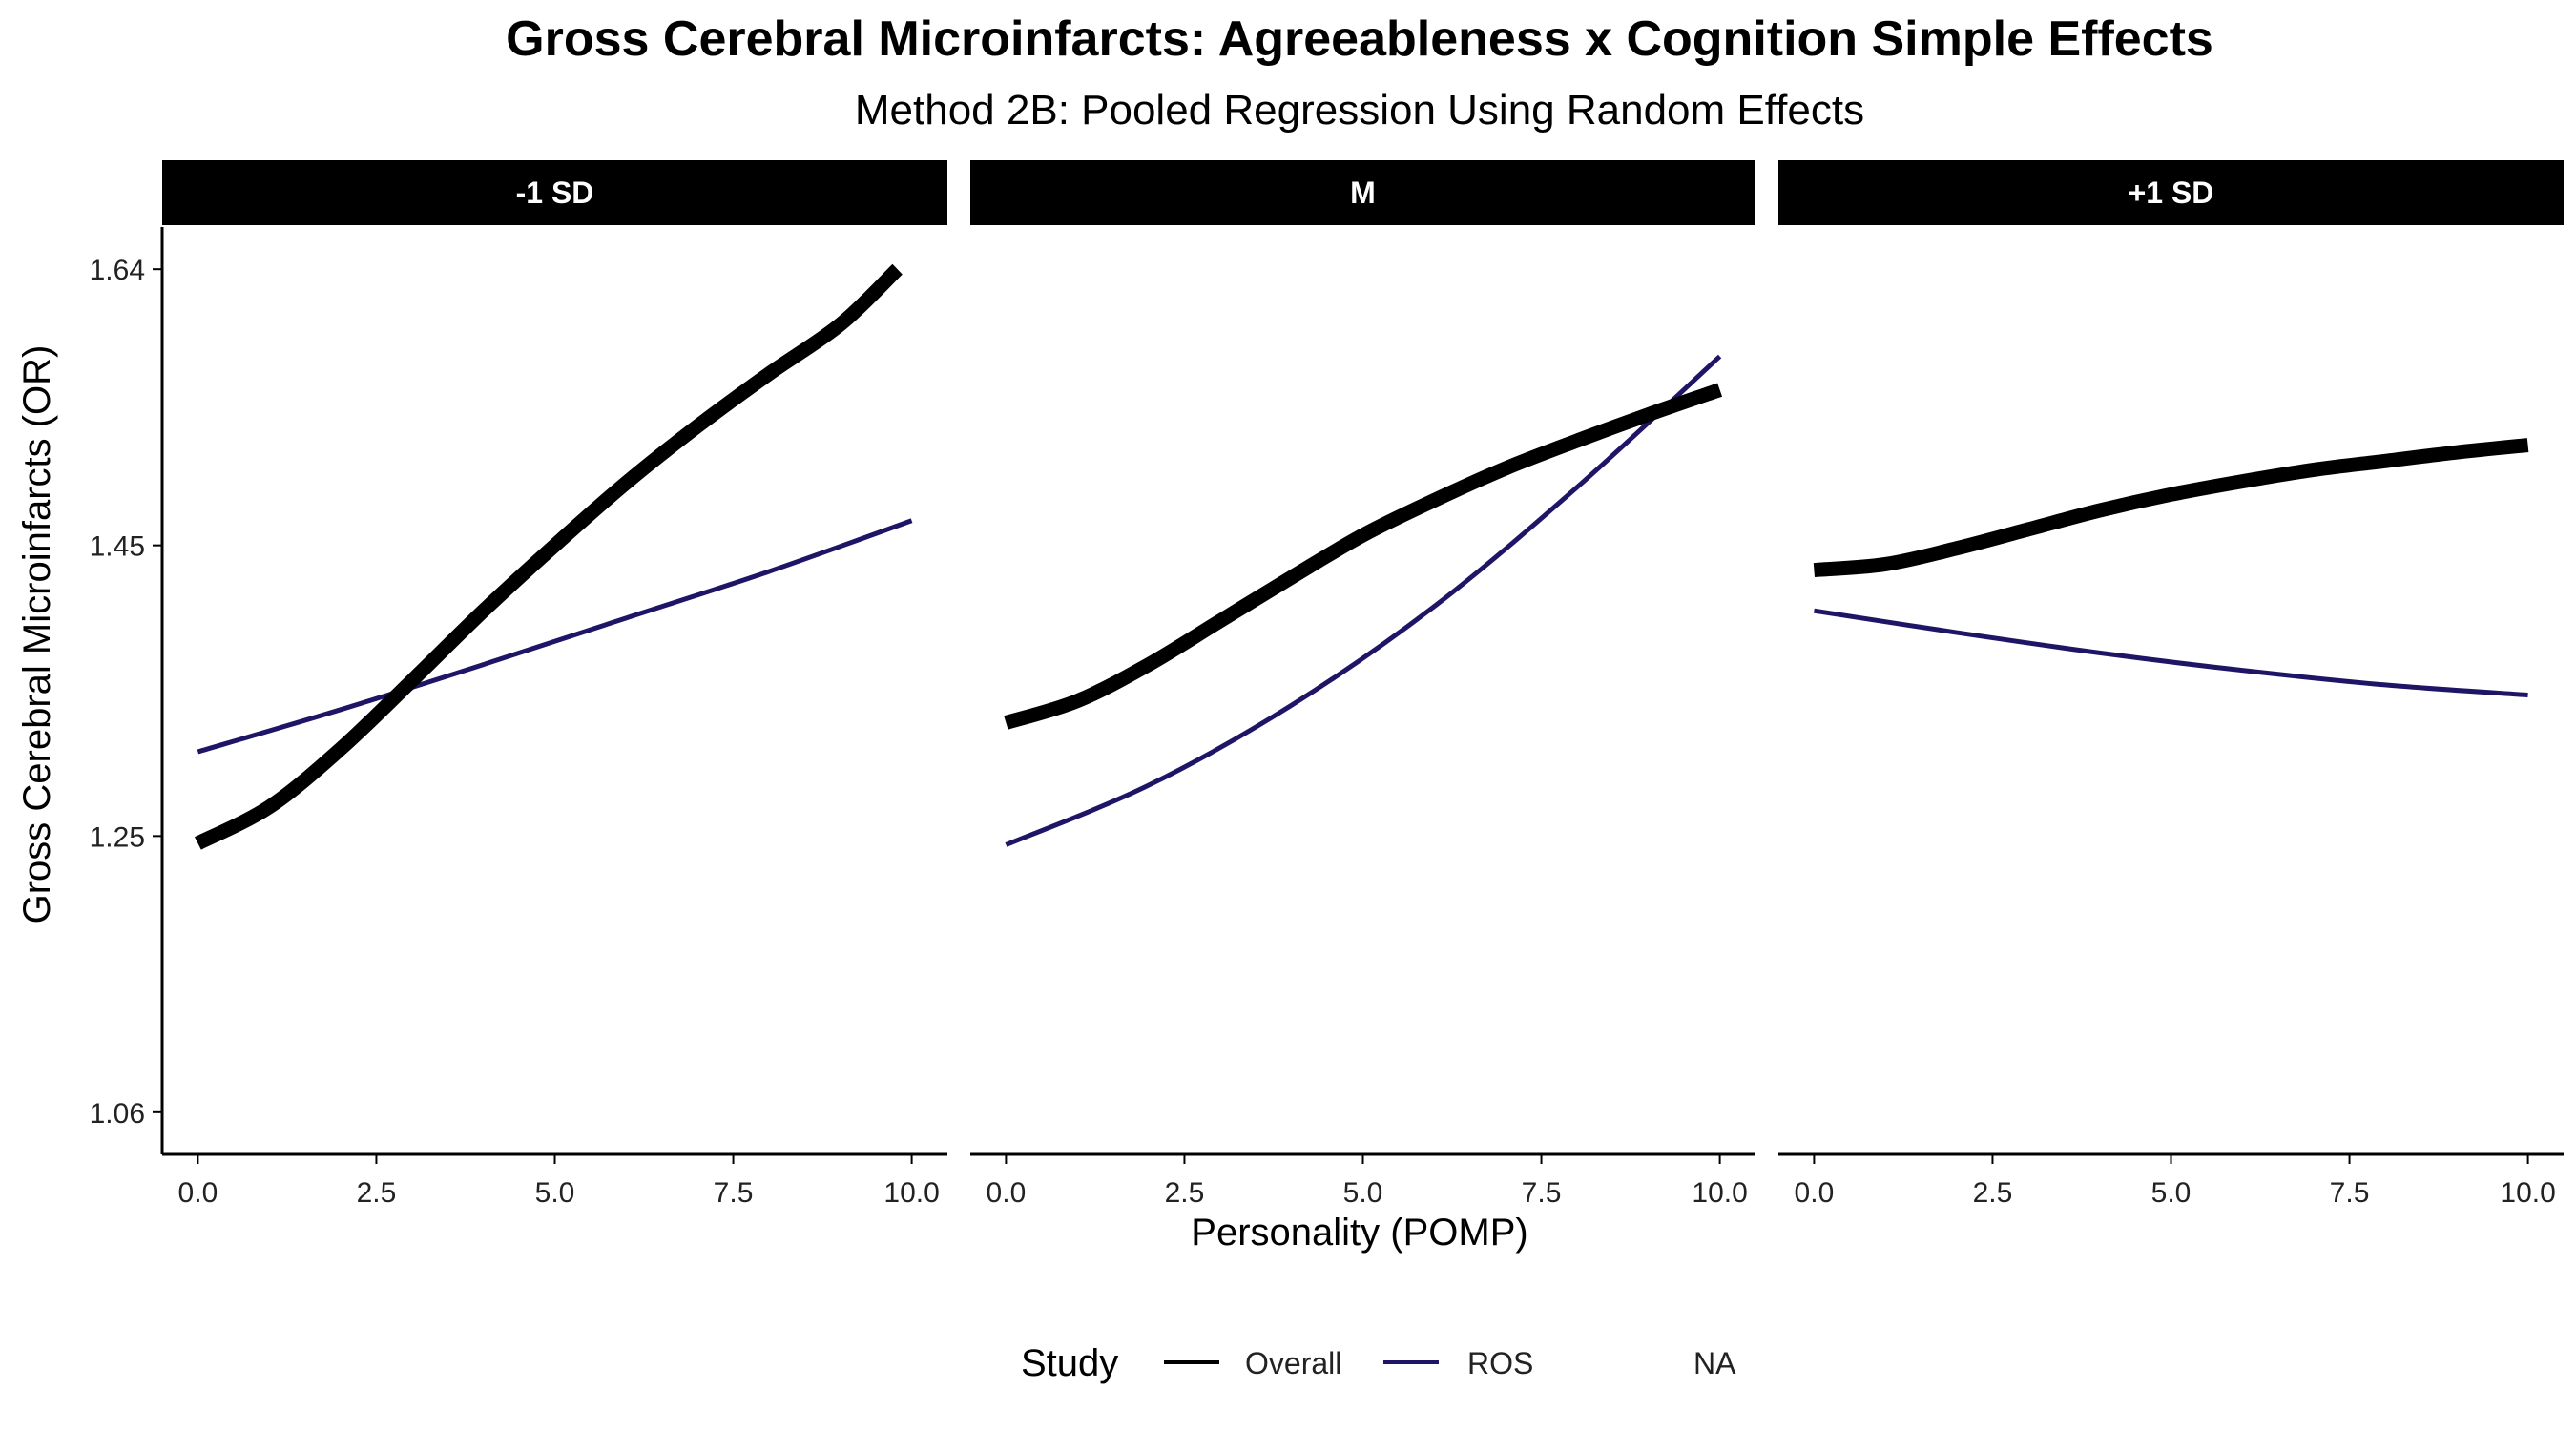  What do you see at coordinates (1458, 1363) in the screenshot?
I see `legend-item-2: ROS` at bounding box center [1458, 1363].